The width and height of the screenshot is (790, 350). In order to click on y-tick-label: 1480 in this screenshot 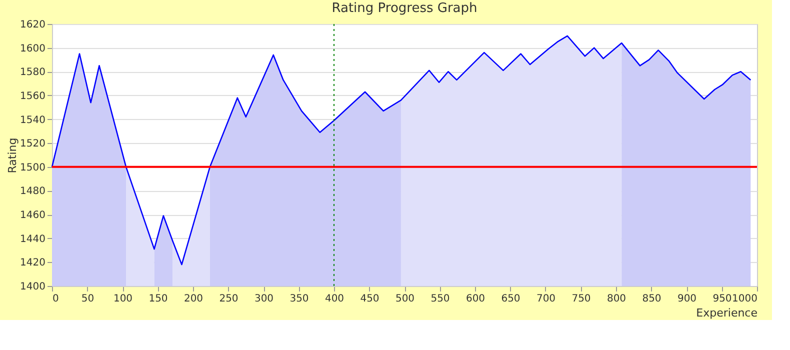, I will do `click(33, 192)`.